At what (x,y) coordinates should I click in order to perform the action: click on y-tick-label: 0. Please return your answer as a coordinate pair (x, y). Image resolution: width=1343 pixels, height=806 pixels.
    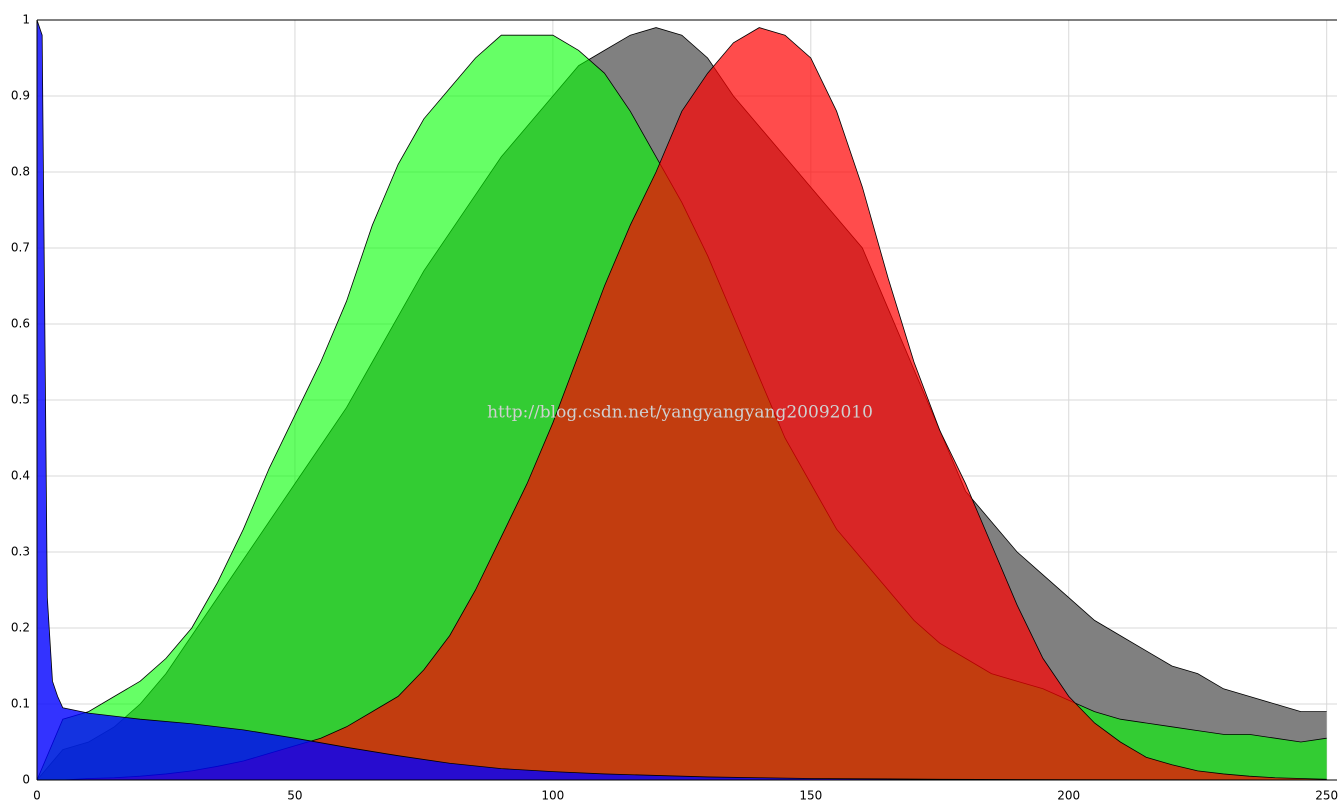
    Looking at the image, I should click on (26, 780).